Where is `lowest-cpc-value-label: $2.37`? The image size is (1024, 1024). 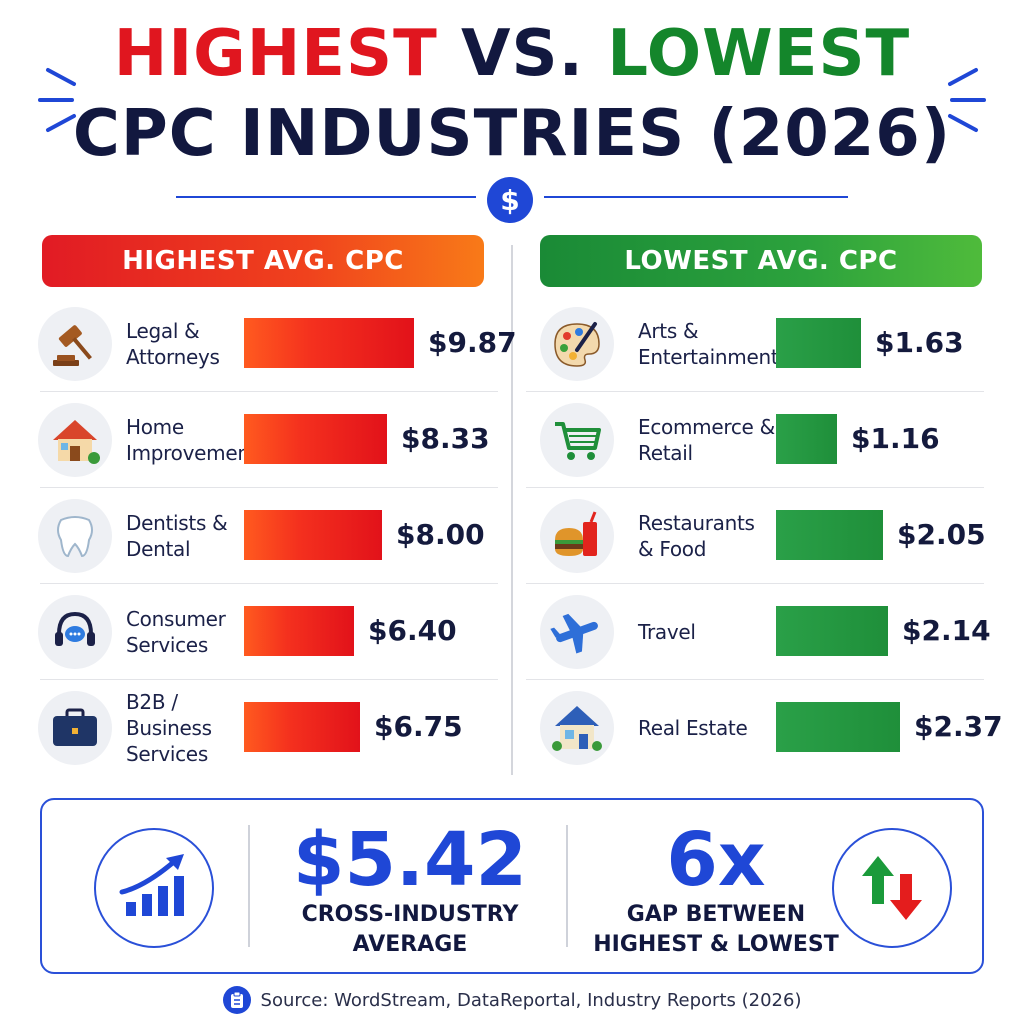 lowest-cpc-value-label: $2.37 is located at coordinates (958, 726).